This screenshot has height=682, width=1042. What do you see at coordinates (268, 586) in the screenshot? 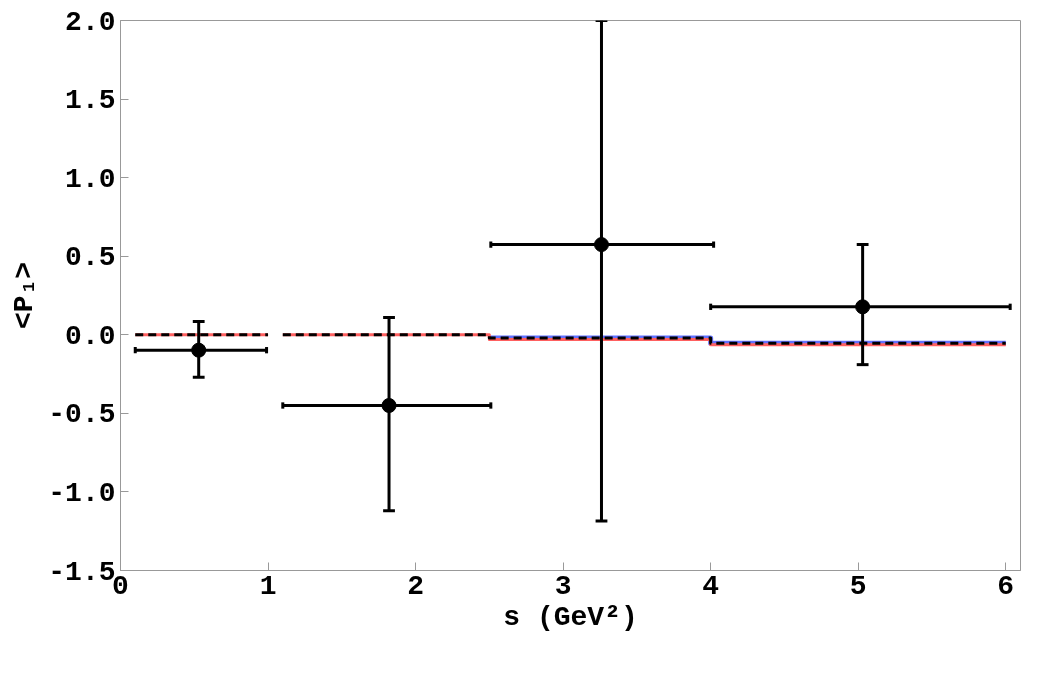
I see `x-tick-label: 1` at bounding box center [268, 586].